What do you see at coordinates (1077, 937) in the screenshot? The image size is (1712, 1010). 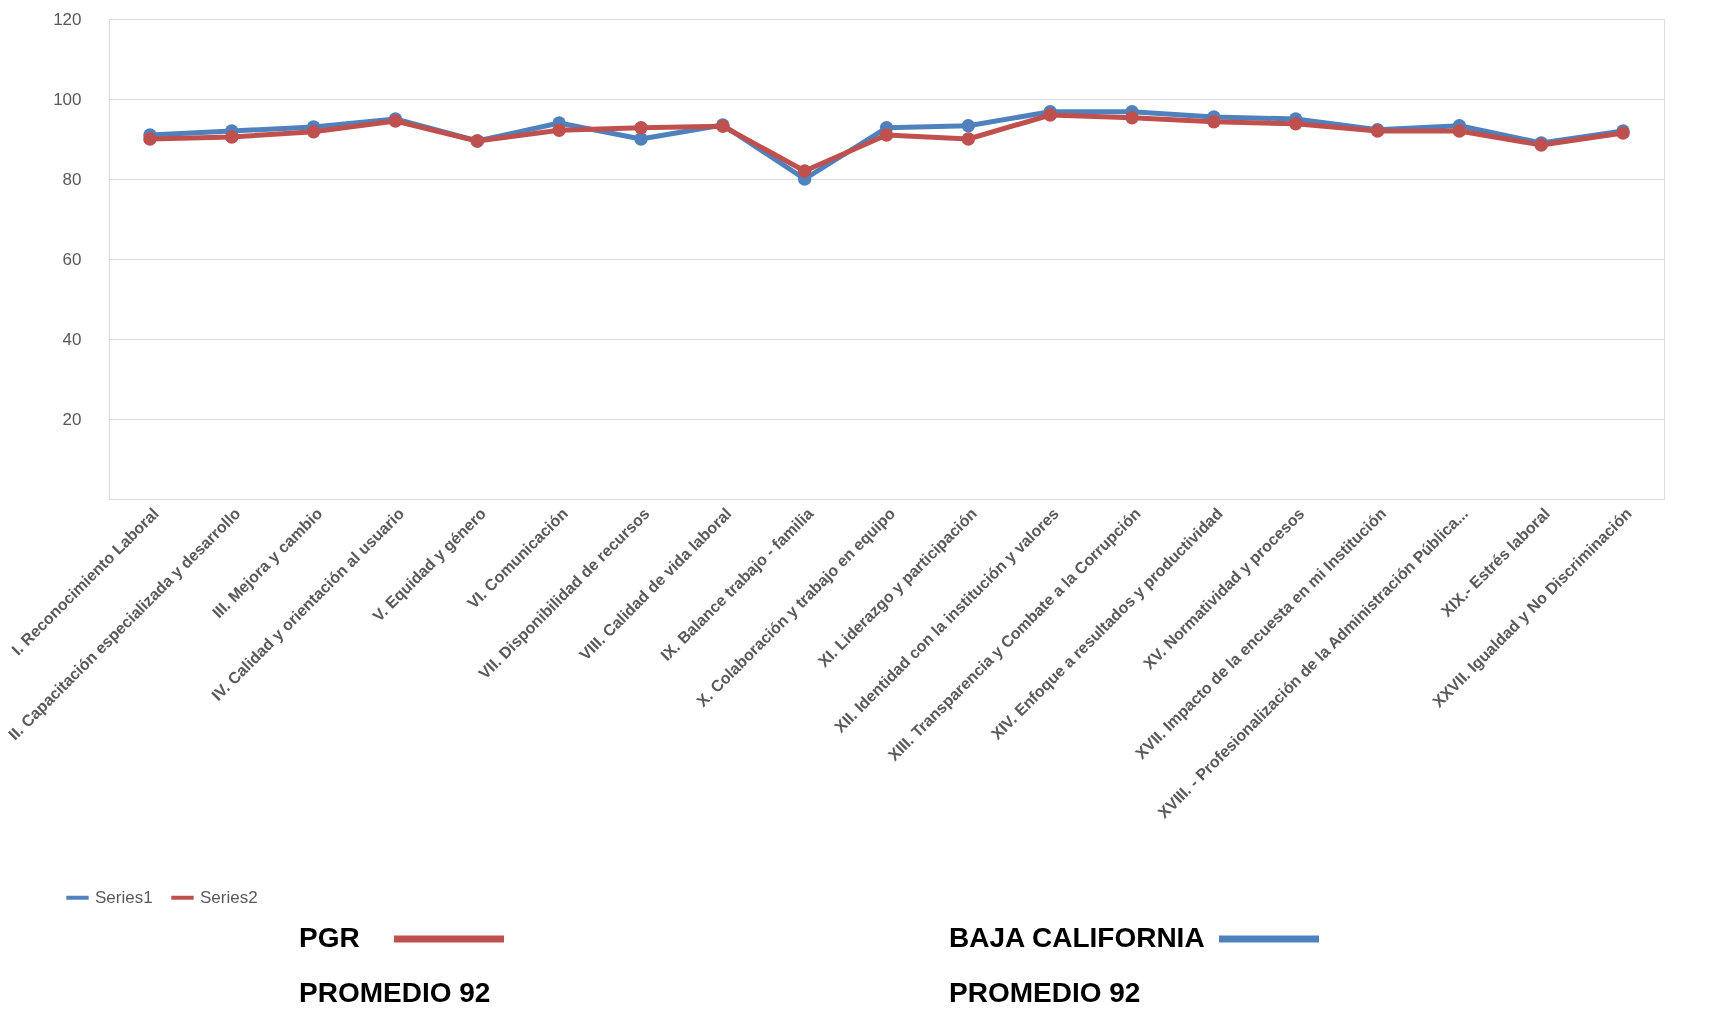 I see `text: BAJA CALIFORNIA` at bounding box center [1077, 937].